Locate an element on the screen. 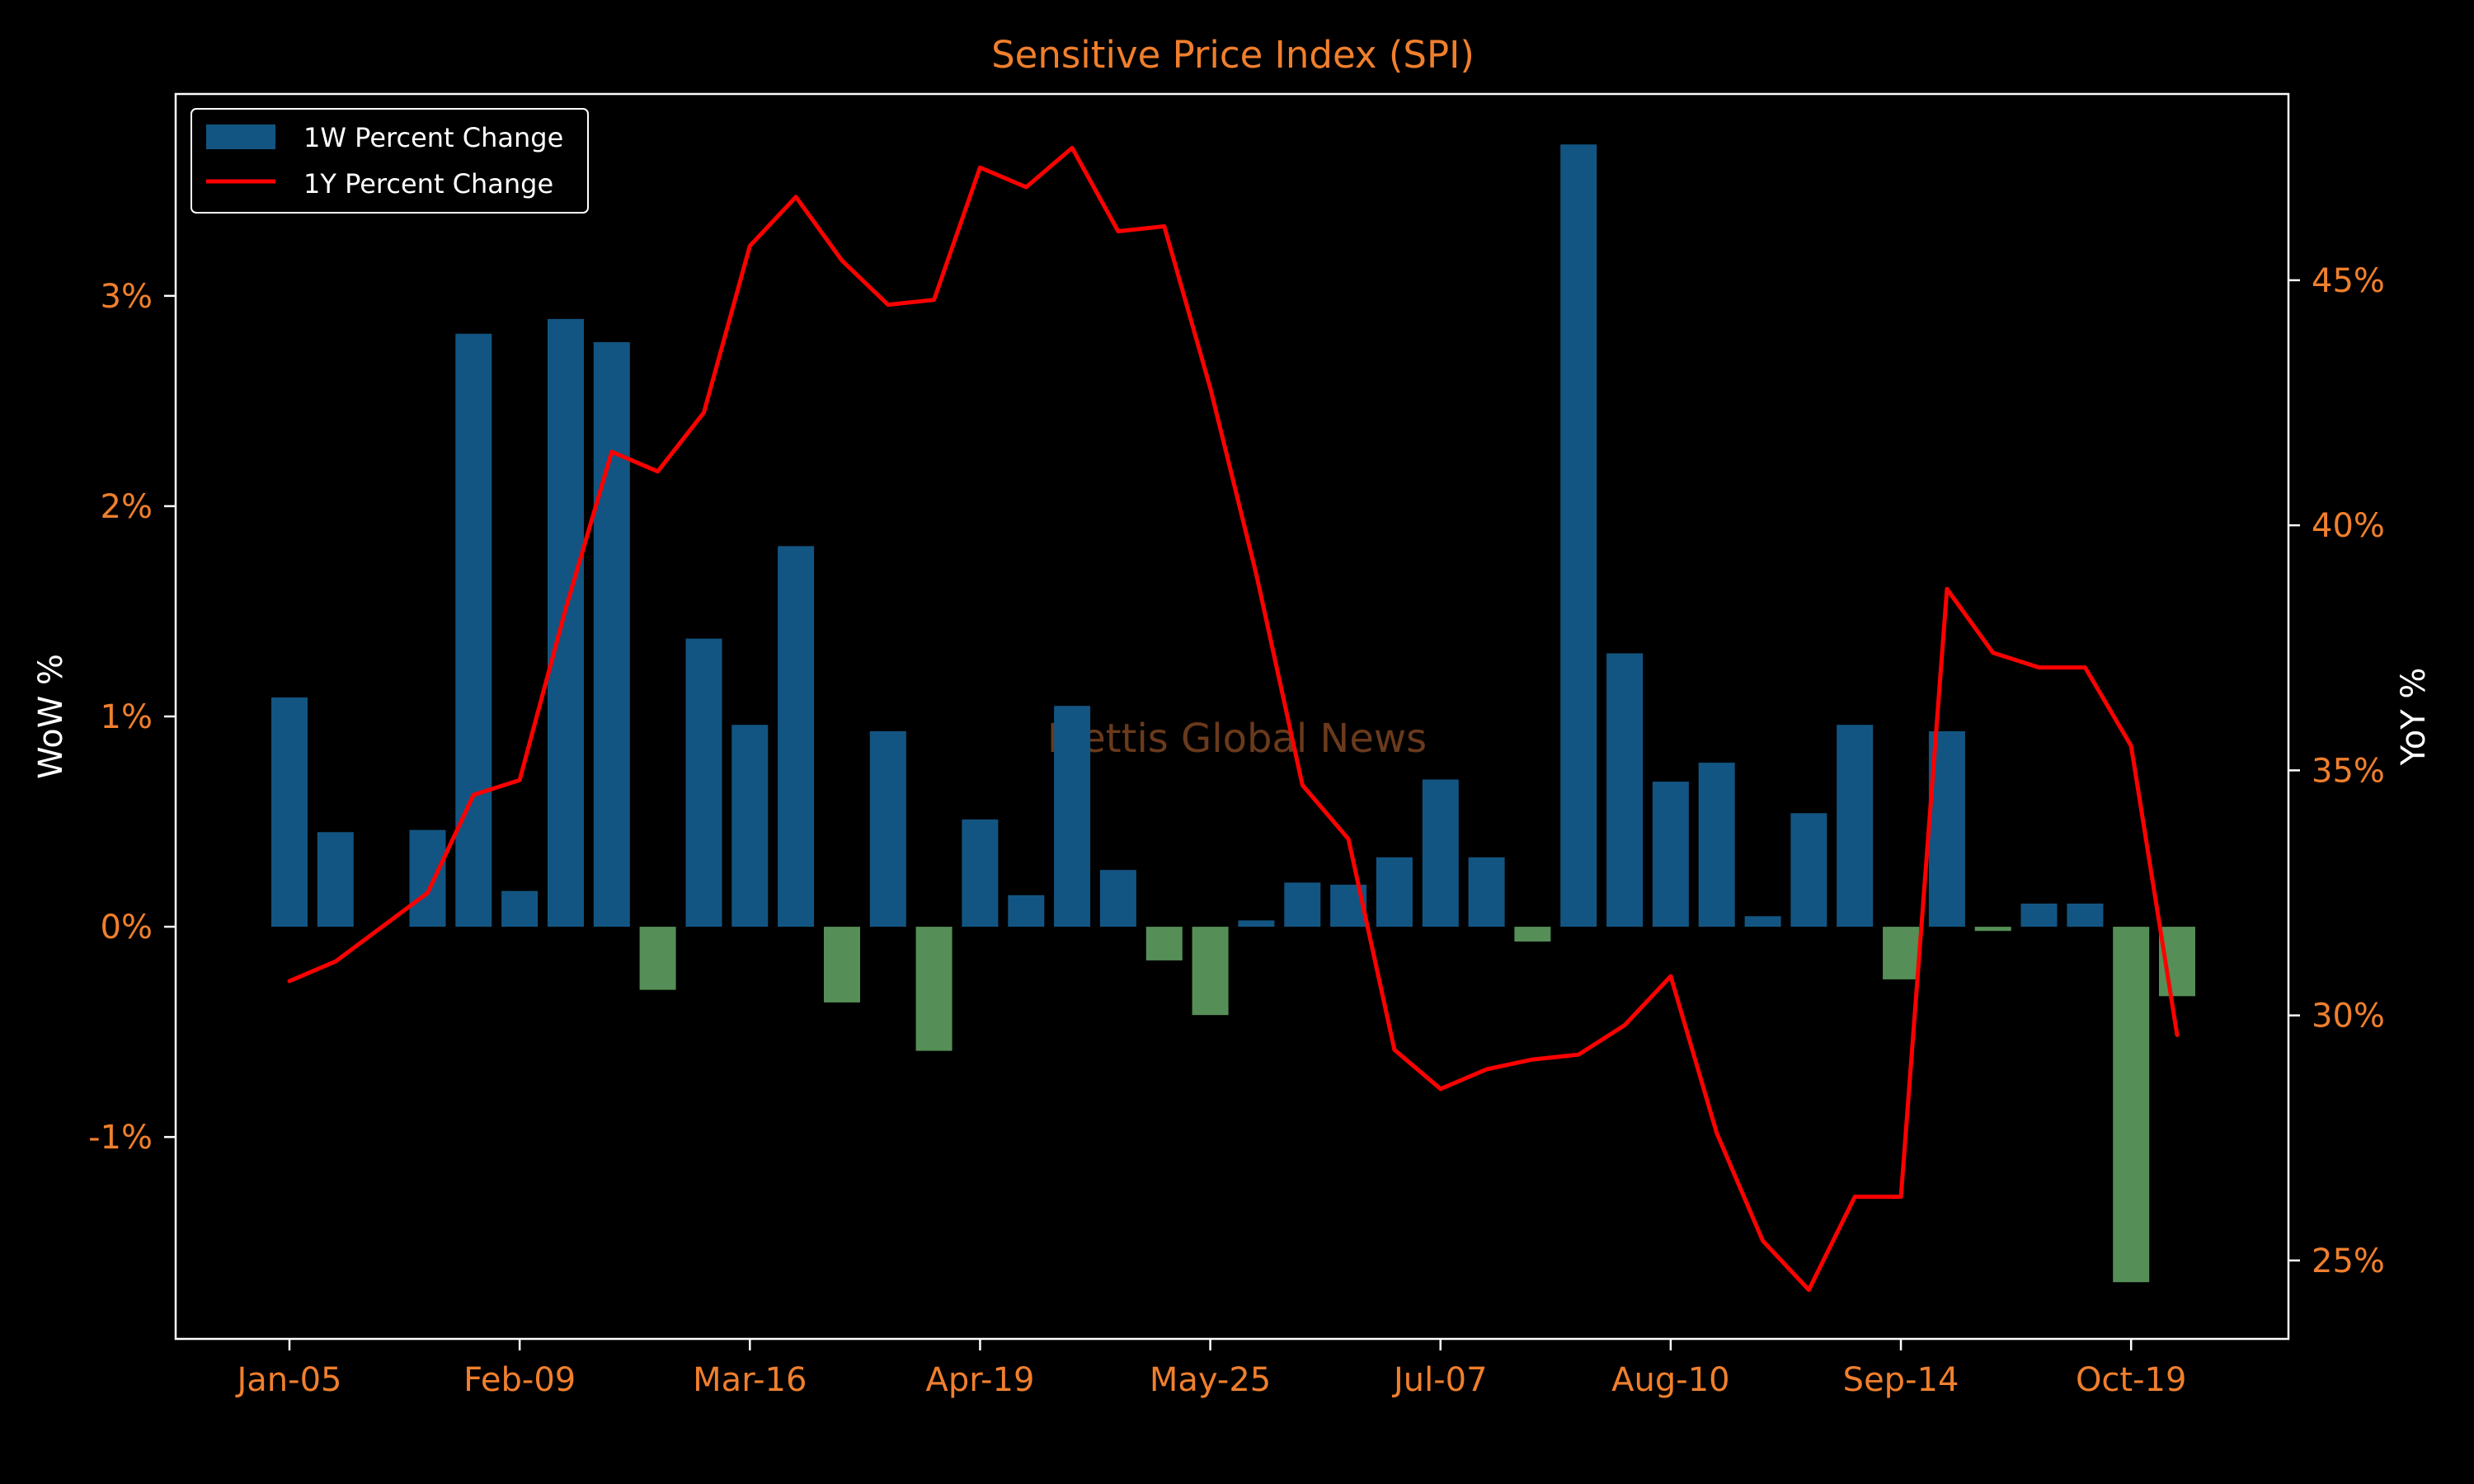 Image resolution: width=2474 pixels, height=1484 pixels. x-tick-label: Mar-16 is located at coordinates (750, 1380).